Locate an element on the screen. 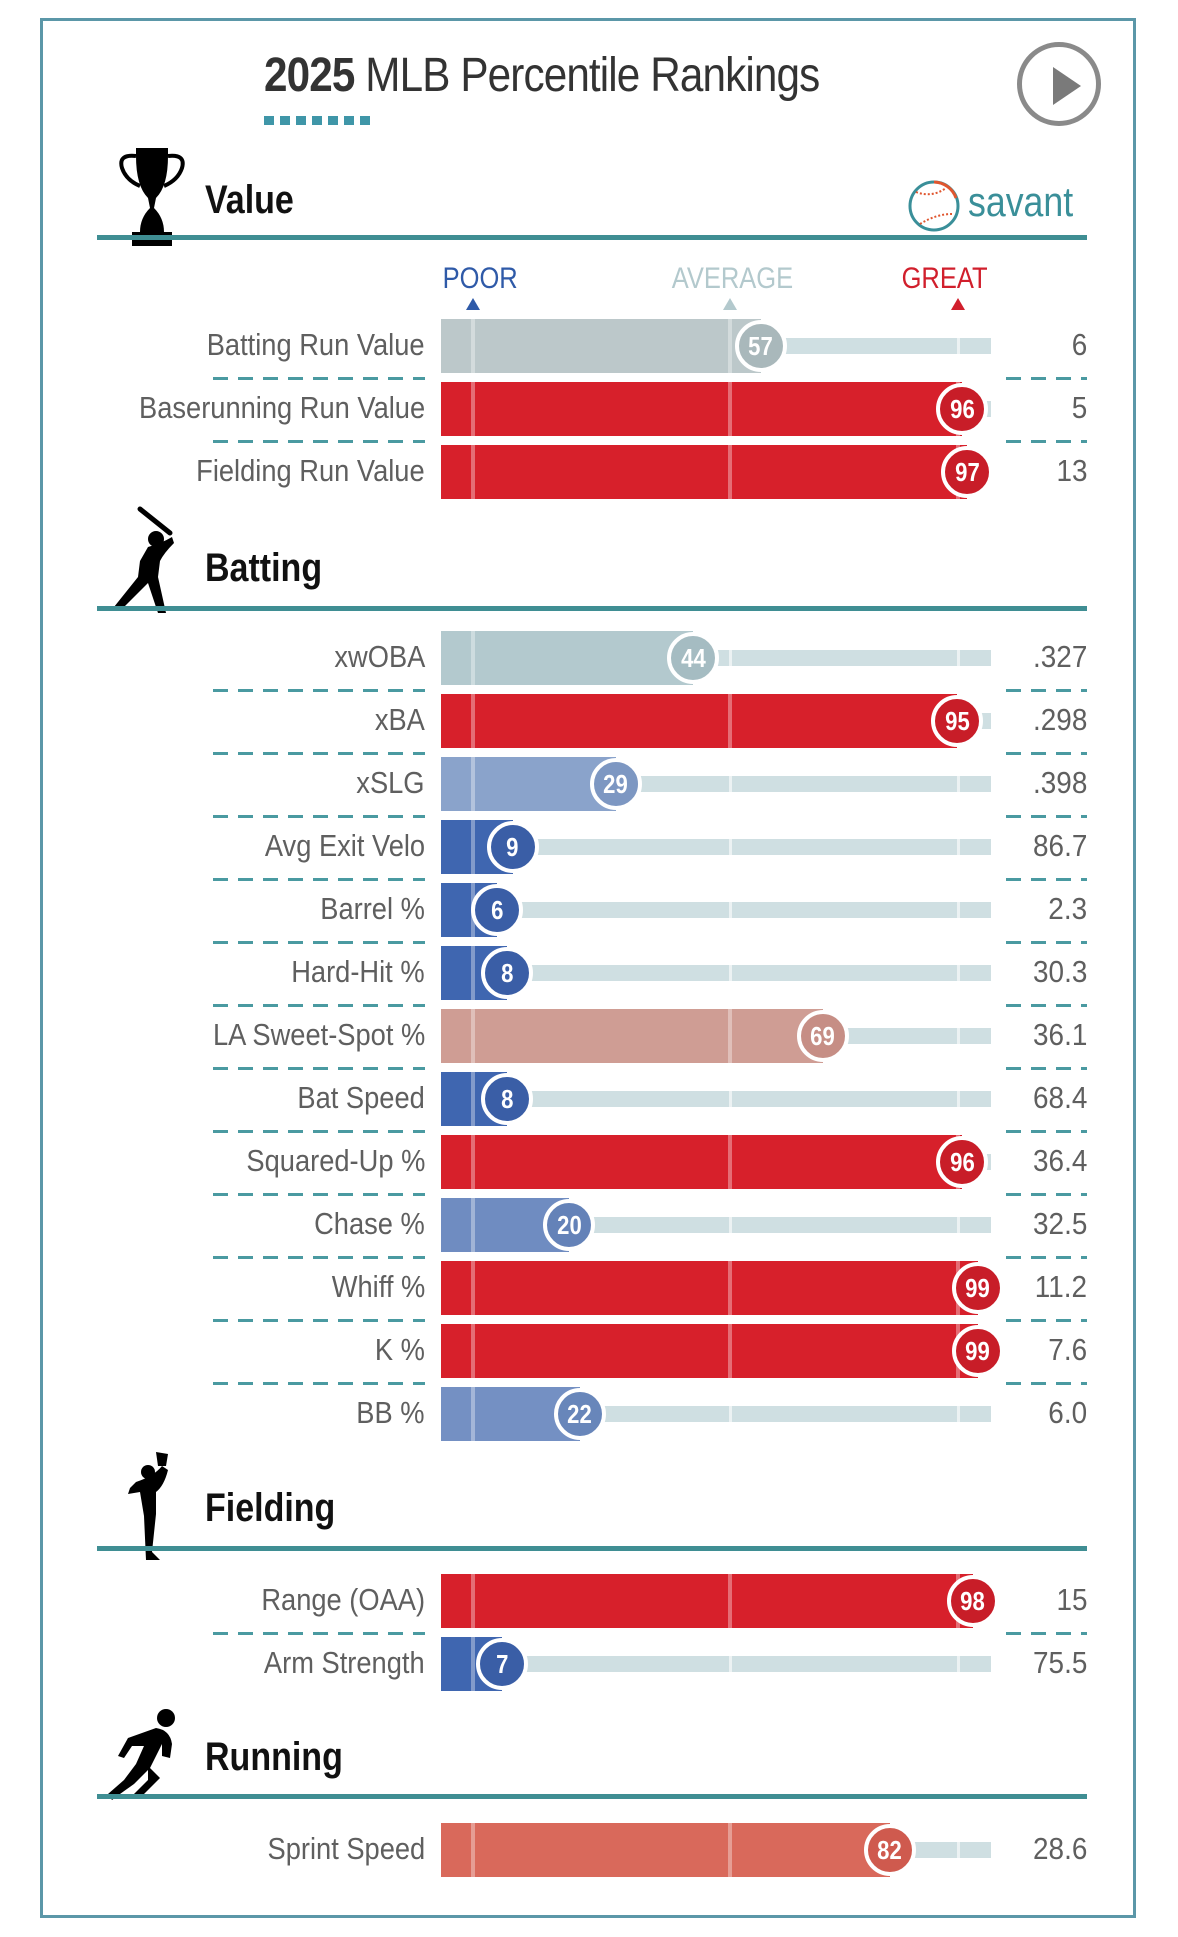 This screenshot has height=1937, width=1178. metric-label: Whiff % is located at coordinates (378, 1286).